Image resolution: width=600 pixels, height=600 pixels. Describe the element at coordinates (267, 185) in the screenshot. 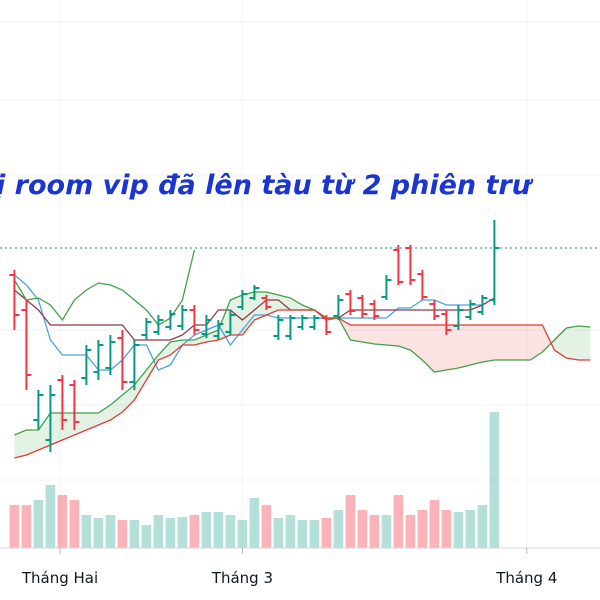

I see `annotation: ị room vip đã lên tàu từ 2 phiên trư` at that location.